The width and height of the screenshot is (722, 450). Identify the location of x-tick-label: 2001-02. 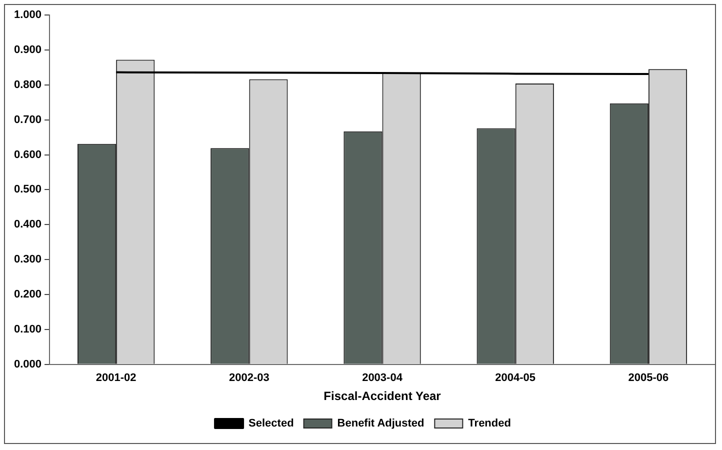
(116, 378).